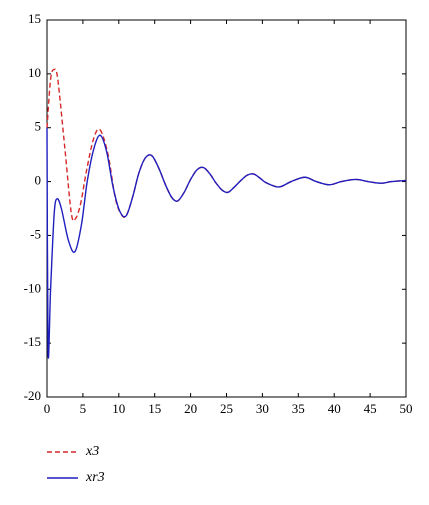  I want to click on legend-label: xr3, so click(95, 477).